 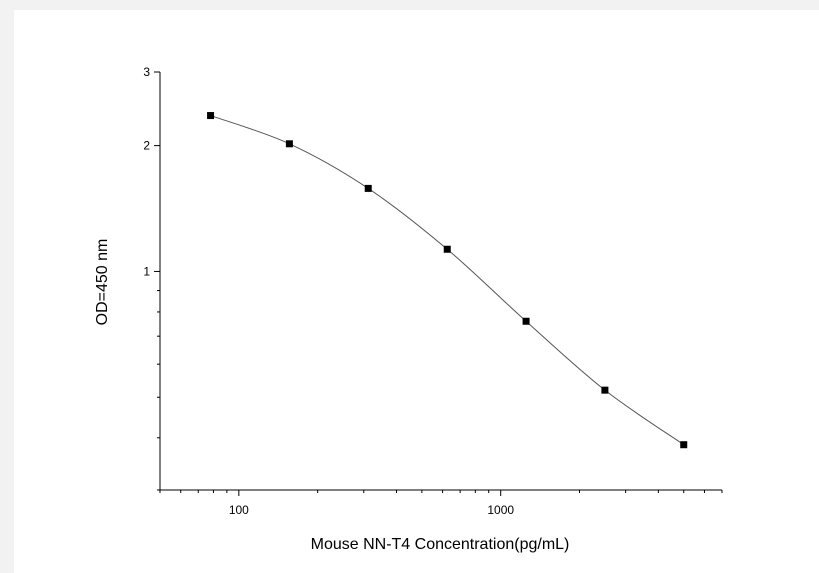 What do you see at coordinates (500, 510) in the screenshot?
I see `x-tick-label: 1000` at bounding box center [500, 510].